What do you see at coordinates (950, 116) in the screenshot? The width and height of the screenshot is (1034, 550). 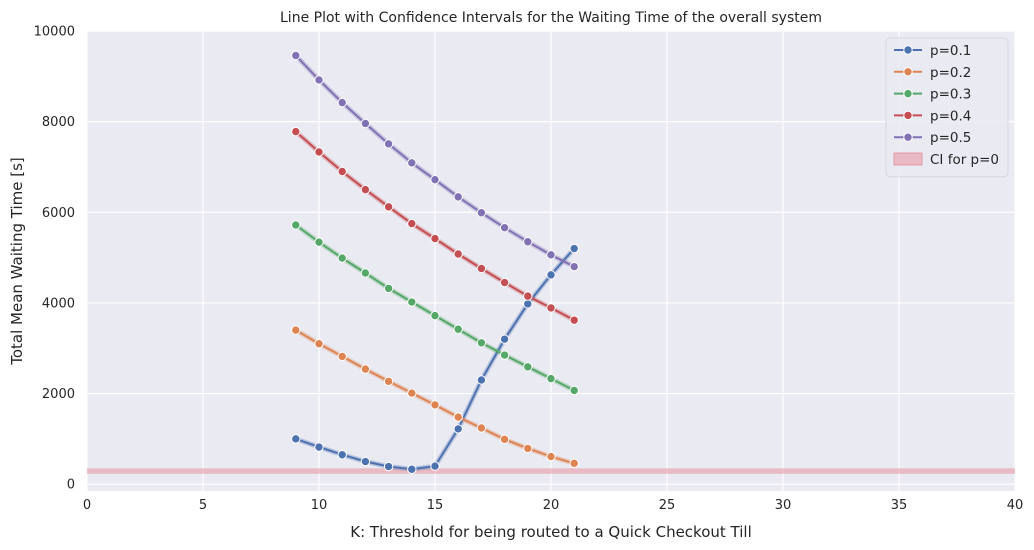 I see `legend-label: p=0.4` at bounding box center [950, 116].